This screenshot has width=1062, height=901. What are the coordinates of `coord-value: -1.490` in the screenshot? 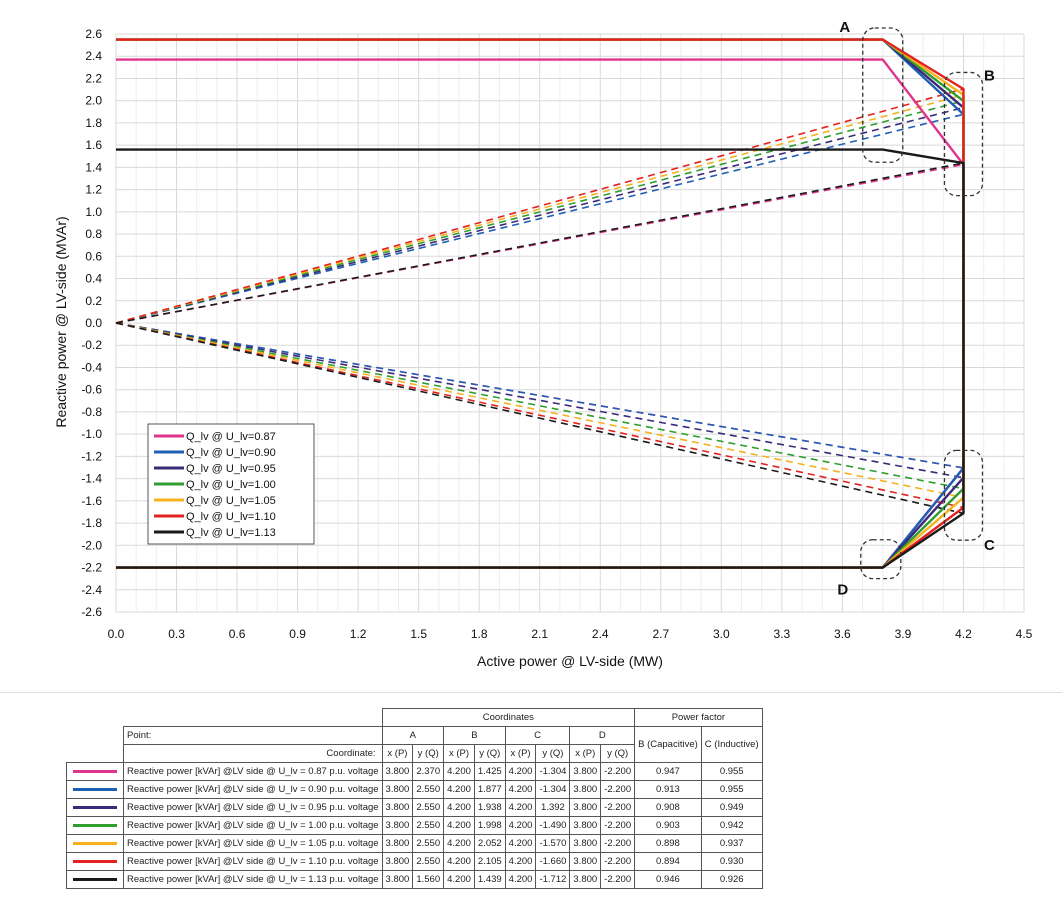 It's located at (553, 825).